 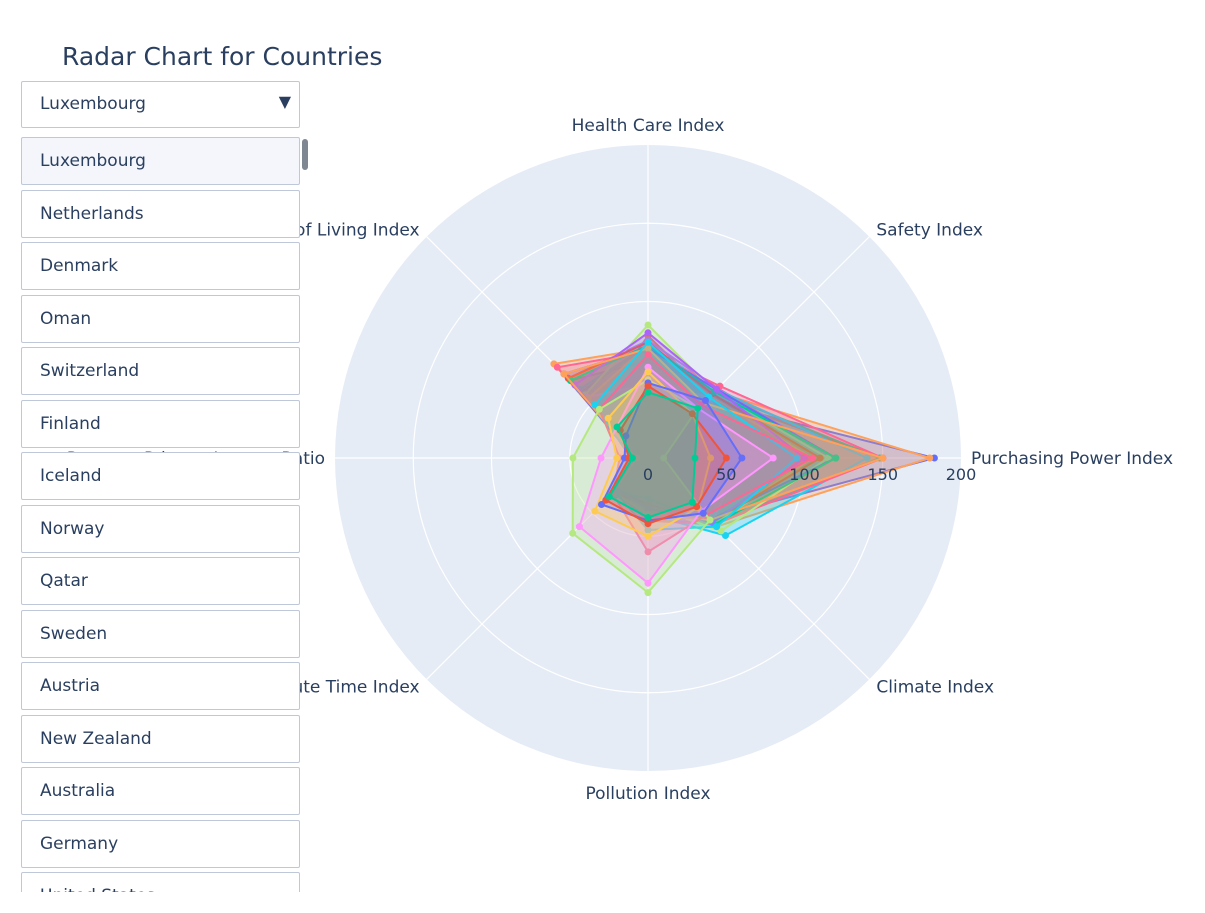 What do you see at coordinates (93, 104) in the screenshot?
I see `dropdown-selected-label: Luxembourg` at bounding box center [93, 104].